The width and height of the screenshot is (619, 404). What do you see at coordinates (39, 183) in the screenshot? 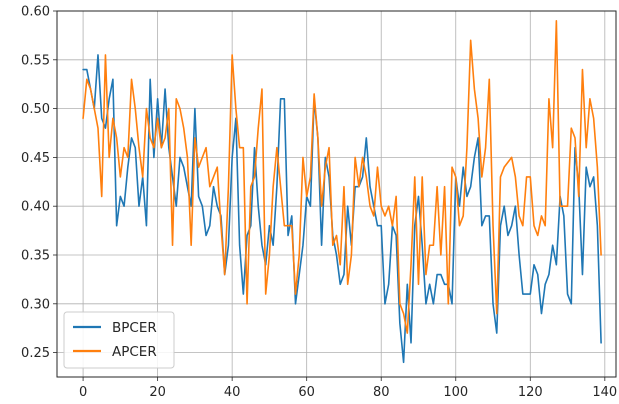
I see `y-axis-ticks: 0.25 0.30 0.35 0.40 0.45 0.50 0.55 0.60` at bounding box center [39, 183].